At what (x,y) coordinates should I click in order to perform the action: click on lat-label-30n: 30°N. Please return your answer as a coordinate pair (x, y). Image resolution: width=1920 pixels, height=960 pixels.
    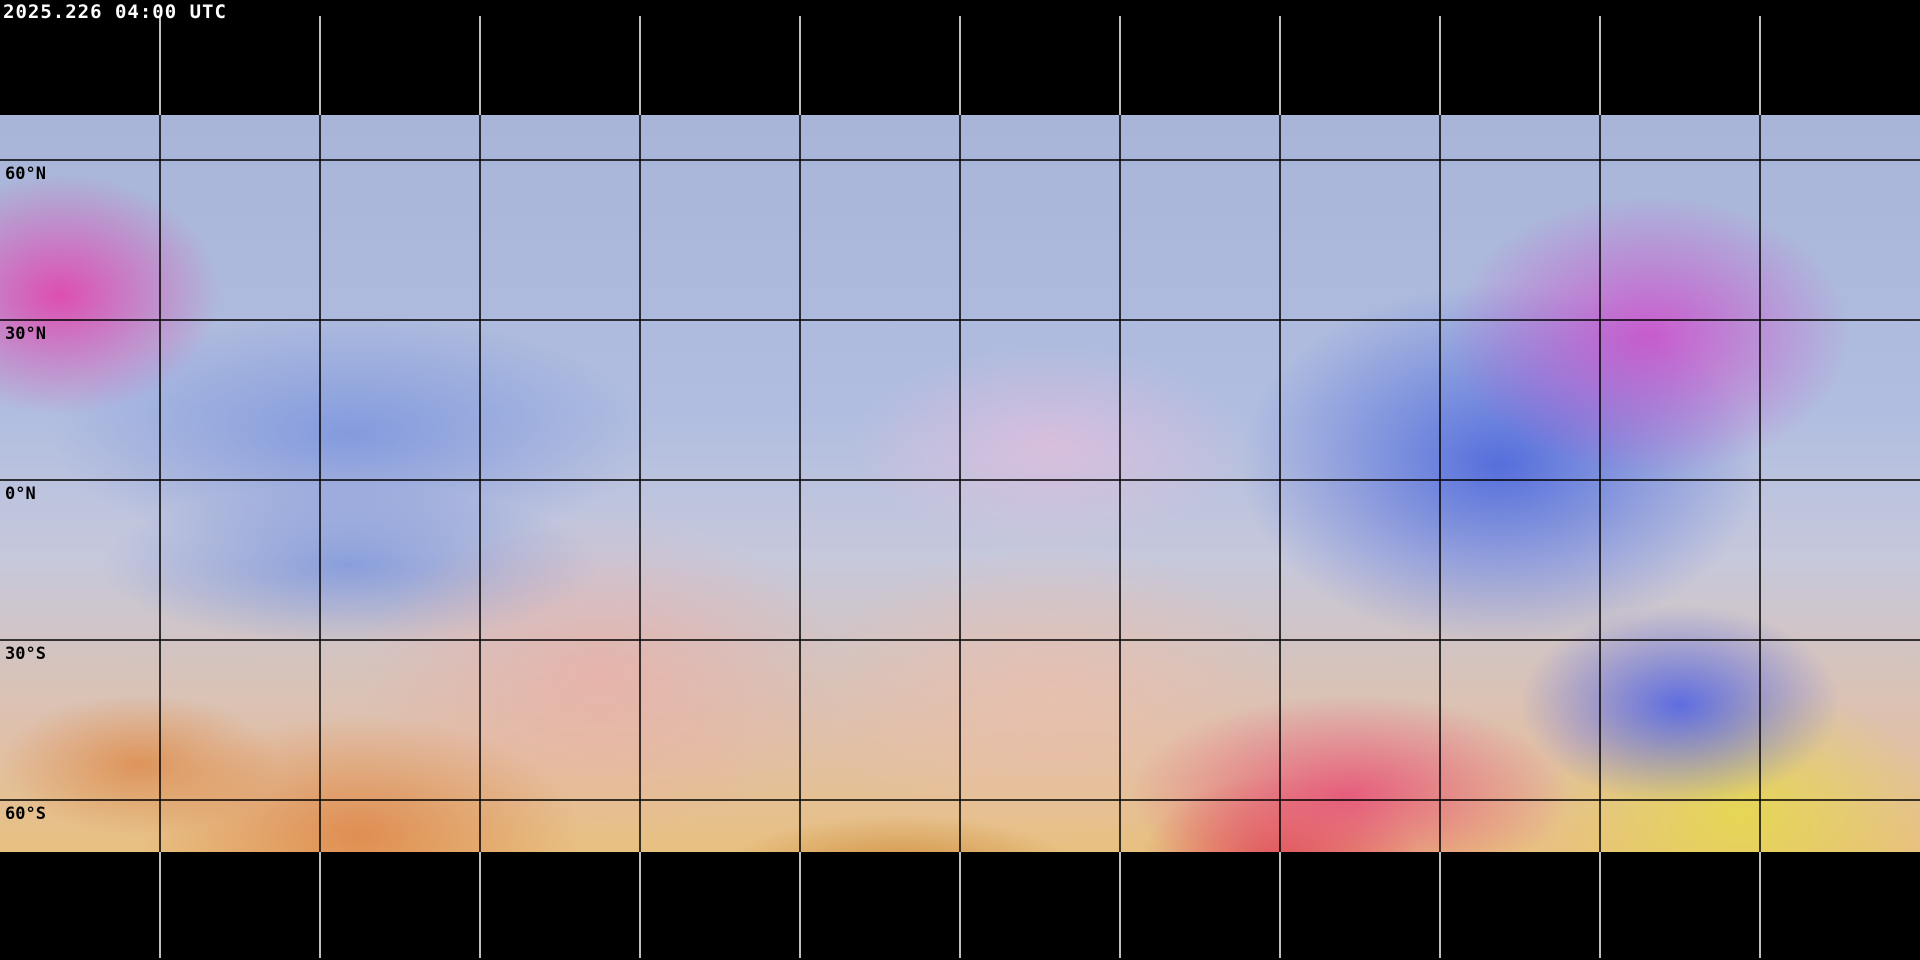
    Looking at the image, I should click on (25, 334).